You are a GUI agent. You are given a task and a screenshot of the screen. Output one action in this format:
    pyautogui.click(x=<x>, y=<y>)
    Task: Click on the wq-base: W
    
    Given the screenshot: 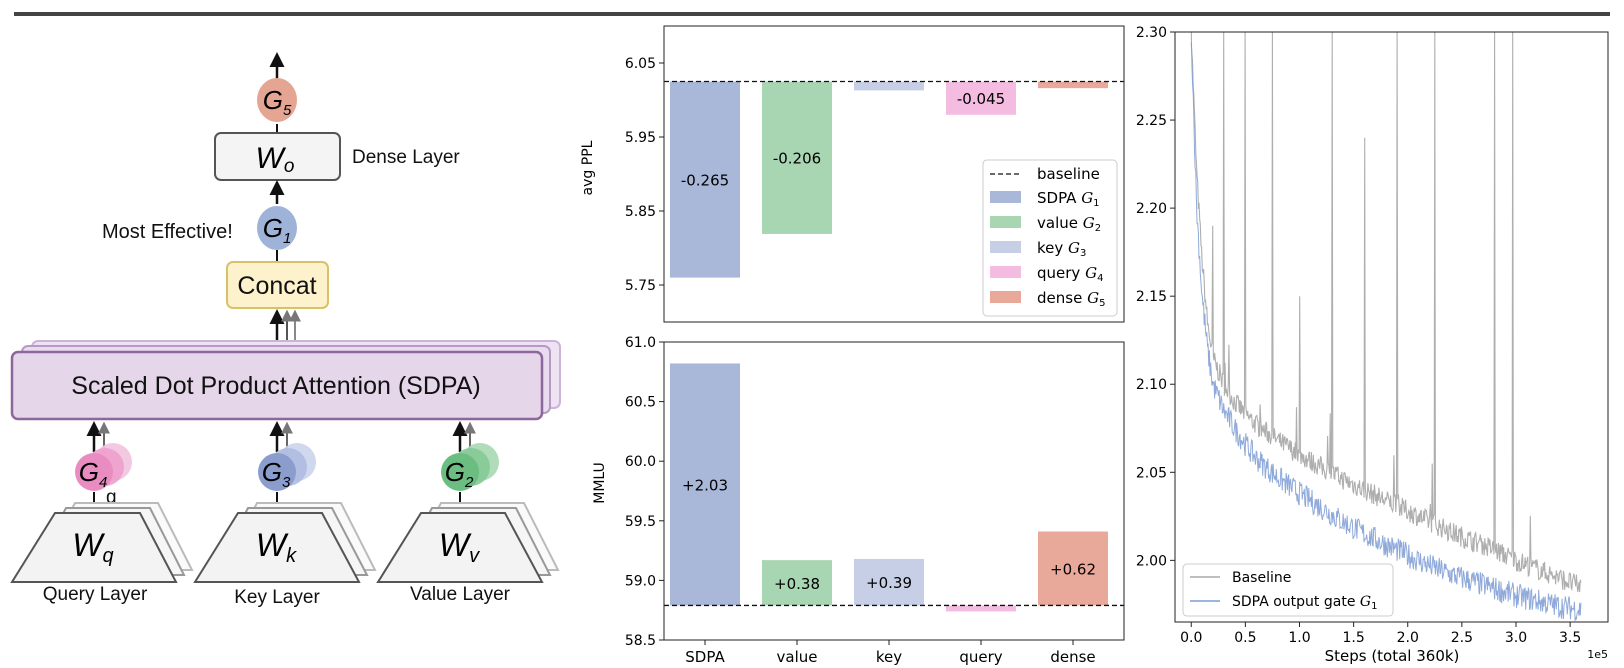 What is the action you would take?
    pyautogui.click(x=88, y=545)
    